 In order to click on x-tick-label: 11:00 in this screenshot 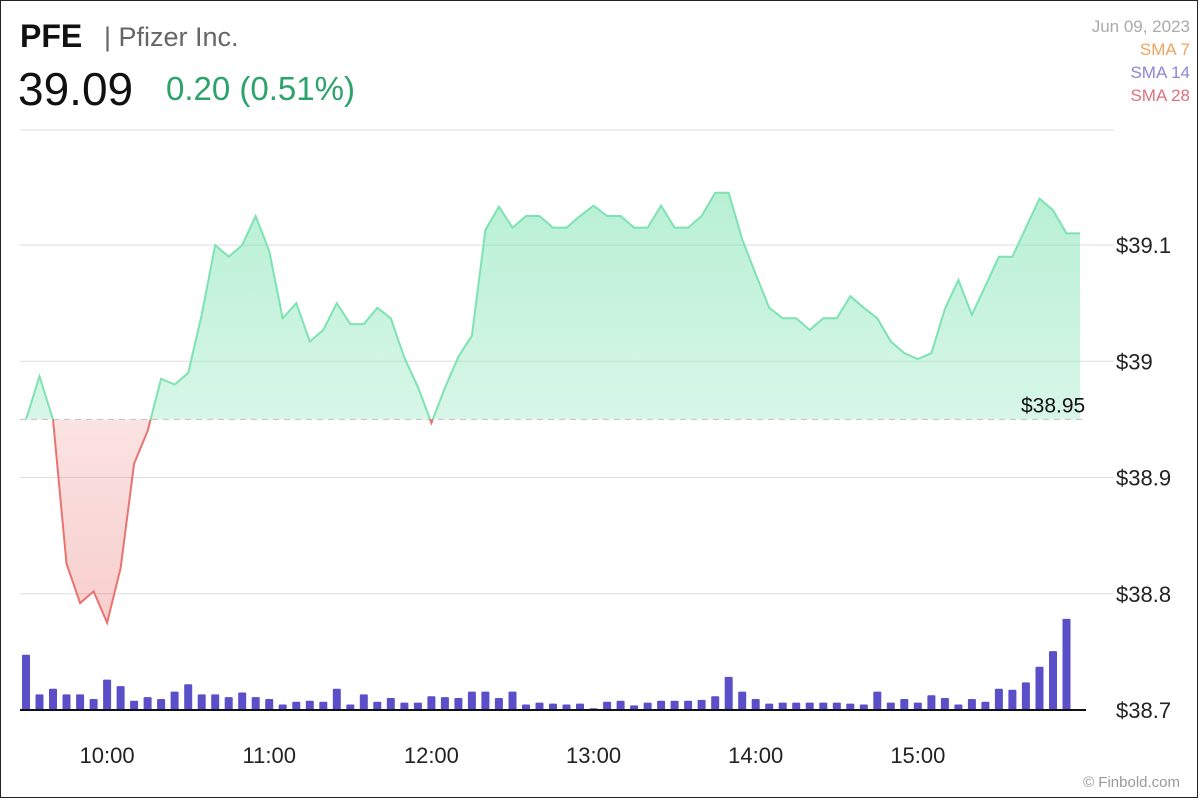, I will do `click(269, 755)`.